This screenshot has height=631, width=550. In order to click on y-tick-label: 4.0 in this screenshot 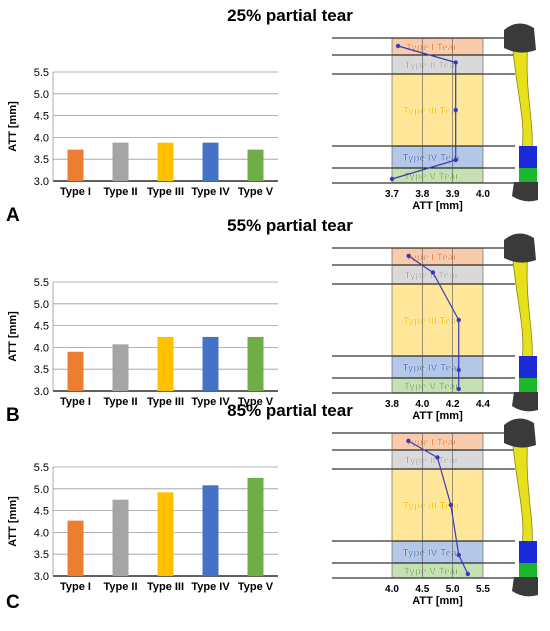, I will do `click(41, 533)`.